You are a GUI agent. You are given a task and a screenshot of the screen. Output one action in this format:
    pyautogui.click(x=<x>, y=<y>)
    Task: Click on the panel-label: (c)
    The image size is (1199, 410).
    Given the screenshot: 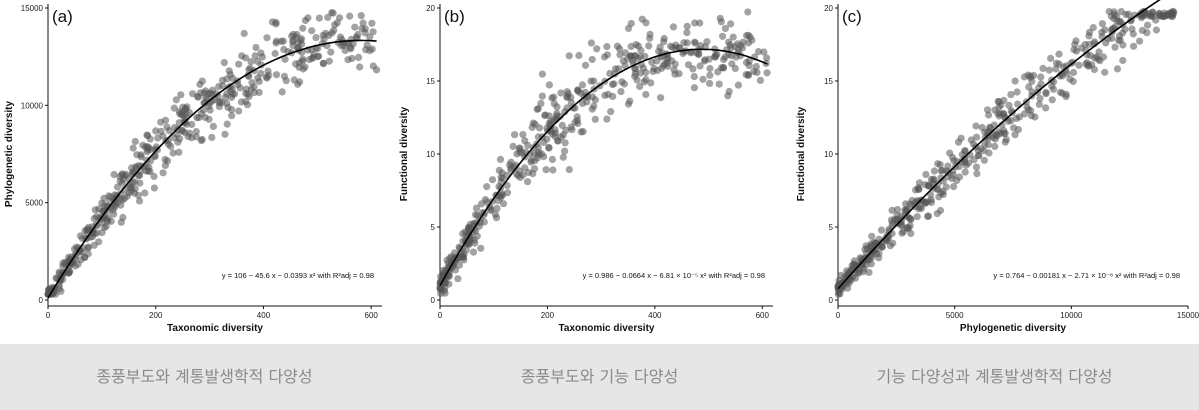 What is the action you would take?
    pyautogui.click(x=852, y=16)
    